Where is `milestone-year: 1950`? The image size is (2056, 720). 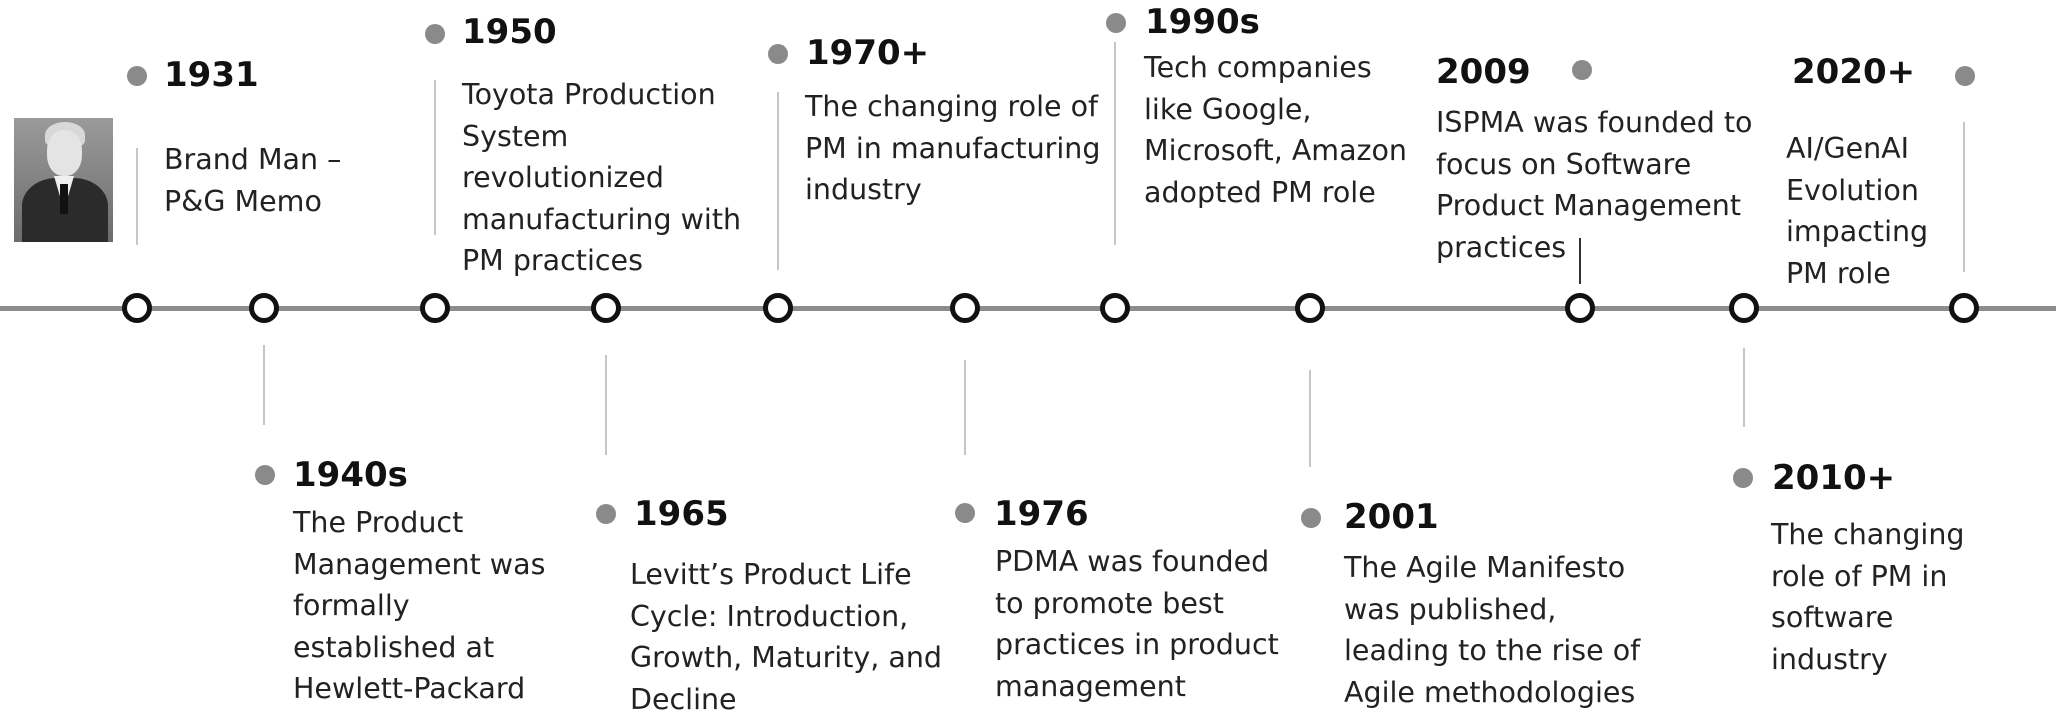 milestone-year: 1950 is located at coordinates (509, 32).